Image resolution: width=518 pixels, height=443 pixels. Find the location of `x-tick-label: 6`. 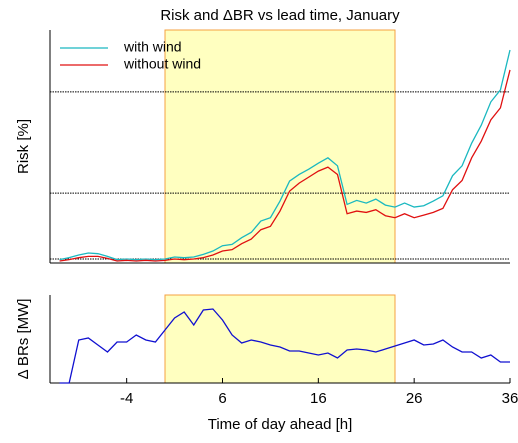

x-tick-label: 6 is located at coordinates (222, 398).